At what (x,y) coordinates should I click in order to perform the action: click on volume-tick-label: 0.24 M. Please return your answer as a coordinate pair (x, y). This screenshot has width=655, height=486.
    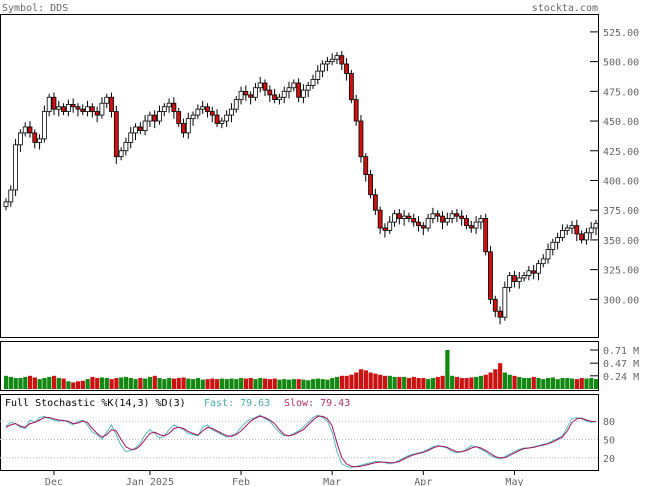
    Looking at the image, I should click on (621, 377).